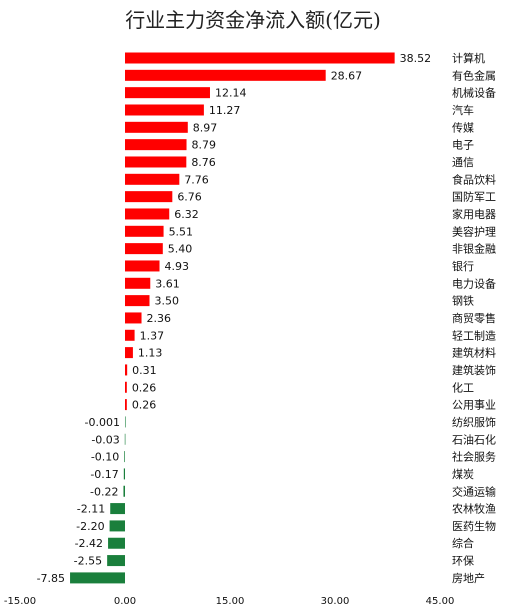 Image resolution: width=506 pixels, height=613 pixels. I want to click on data-label: 3.61, so click(167, 283).